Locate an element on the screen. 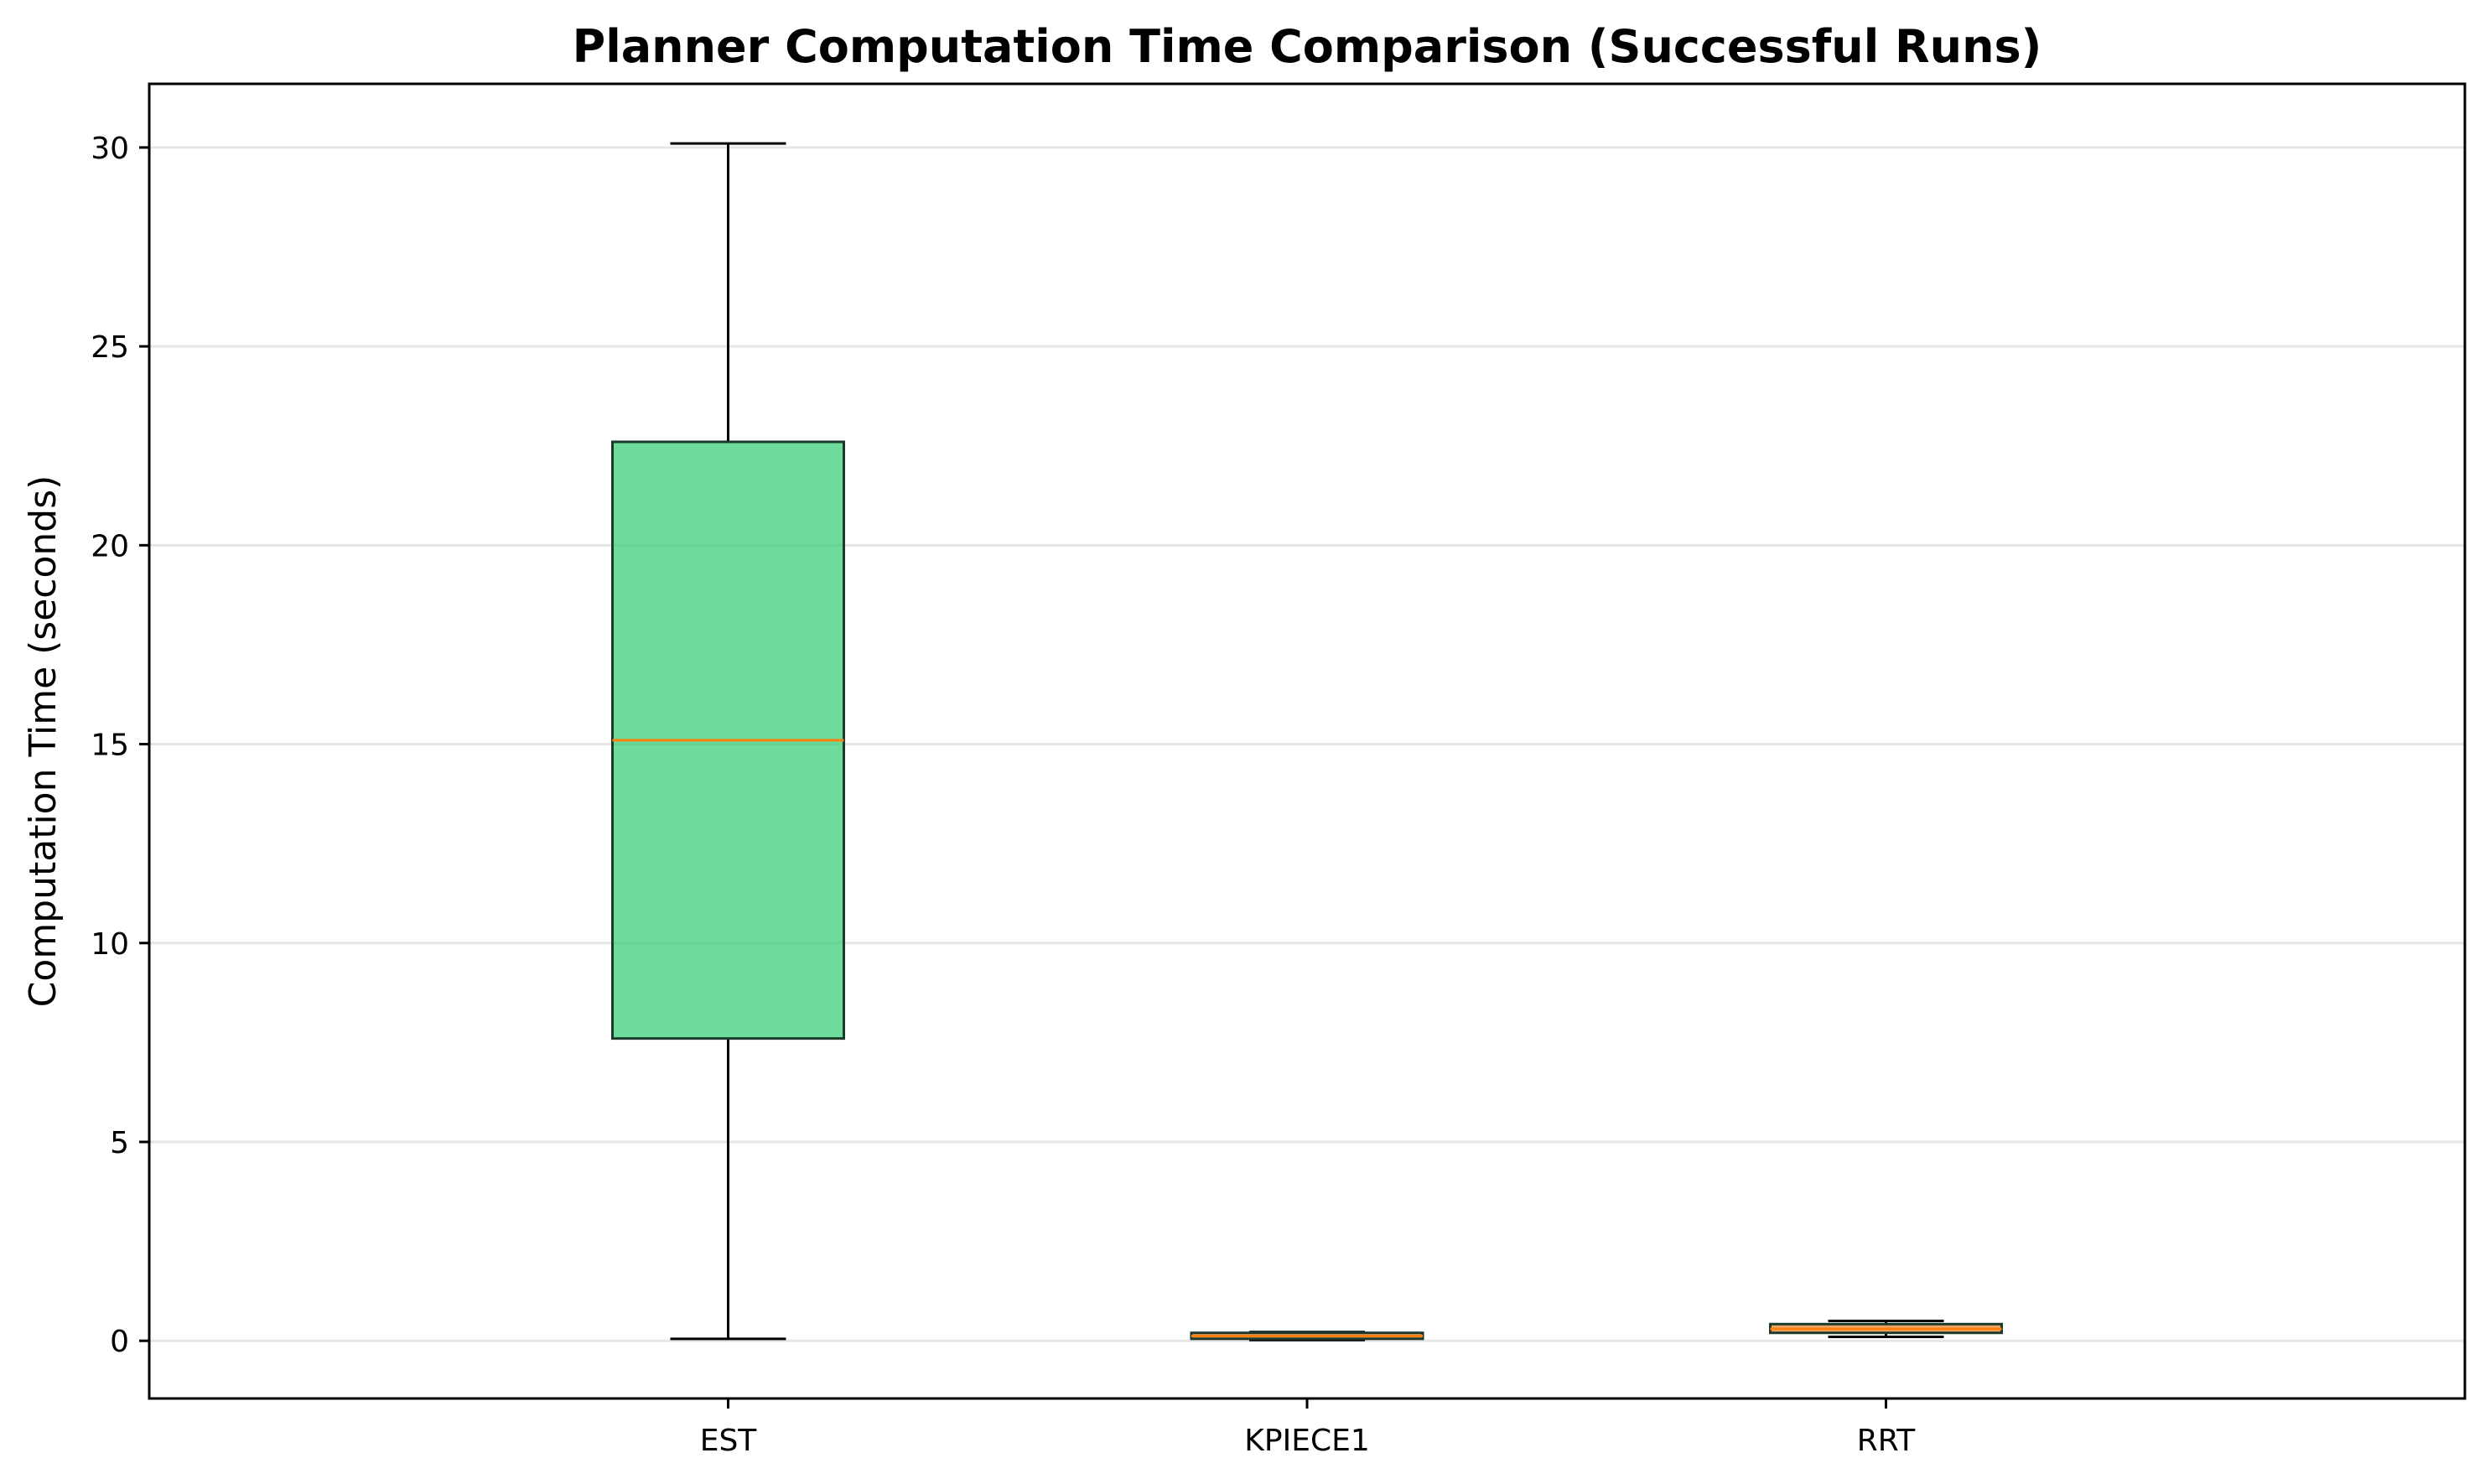  box-kpiece1 is located at coordinates (1307, 1336).